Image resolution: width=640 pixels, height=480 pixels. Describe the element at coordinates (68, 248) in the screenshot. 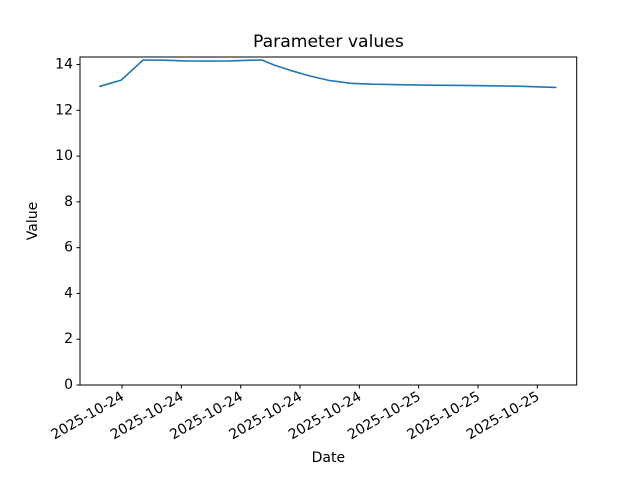

I see `y-tick-label: 6` at that location.